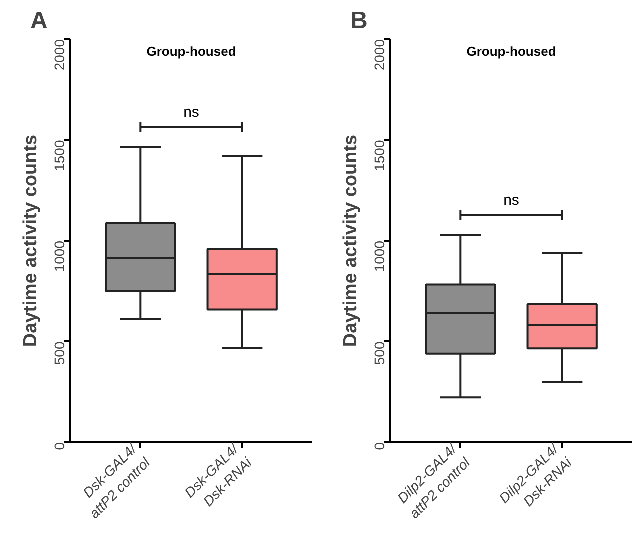 The width and height of the screenshot is (640, 552). Describe the element at coordinates (39, 21) in the screenshot. I see `chart-title: A` at that location.